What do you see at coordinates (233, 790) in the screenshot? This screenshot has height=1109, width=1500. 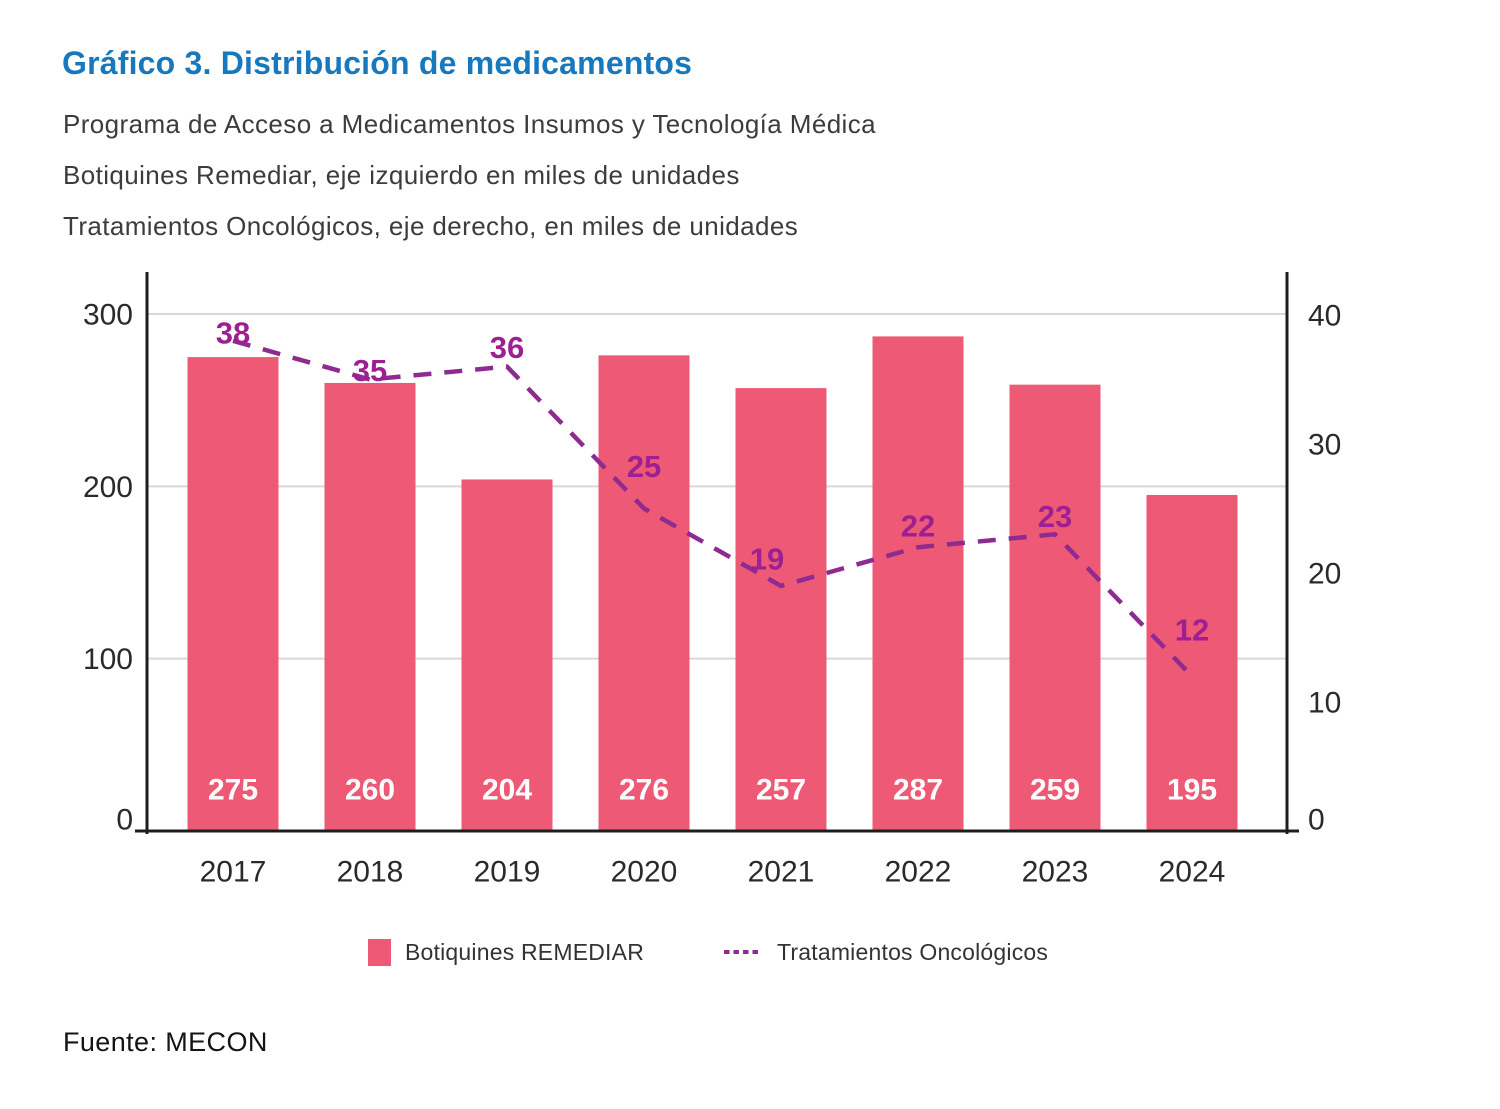 I see `bar-value-label: 275` at bounding box center [233, 790].